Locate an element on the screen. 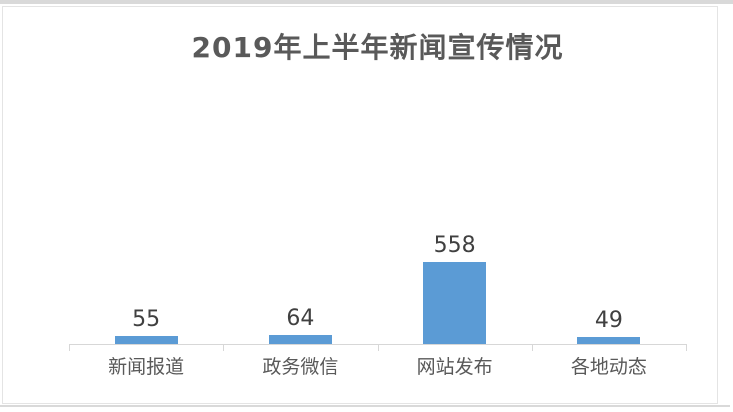  category-label: 政务微信 is located at coordinates (300, 367).